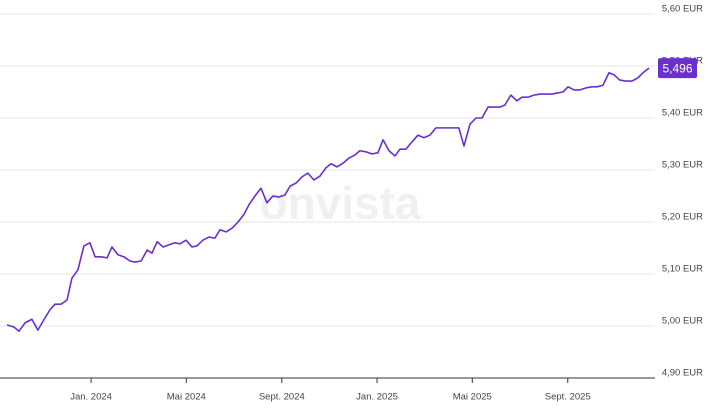 The height and width of the screenshot is (410, 708). Describe the element at coordinates (682, 217) in the screenshot. I see `y-tick-label: 5,20 EUR` at that location.